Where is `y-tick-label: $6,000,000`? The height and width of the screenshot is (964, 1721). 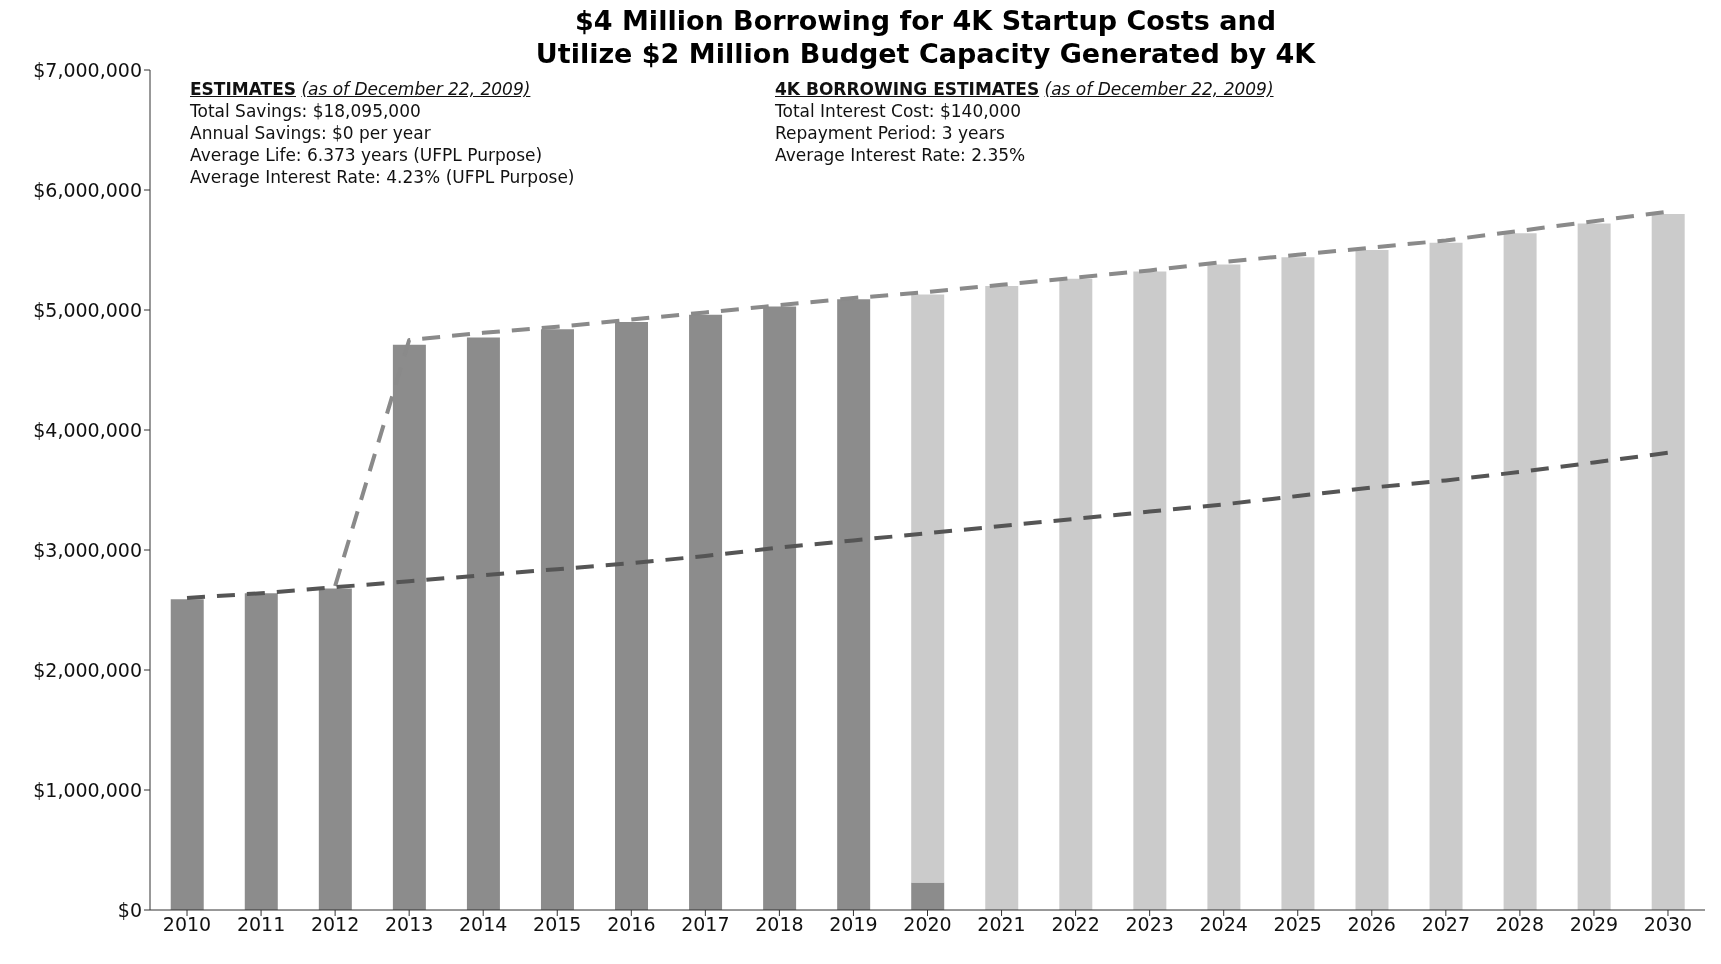
y-tick-label: $6,000,000 is located at coordinates (87, 189).